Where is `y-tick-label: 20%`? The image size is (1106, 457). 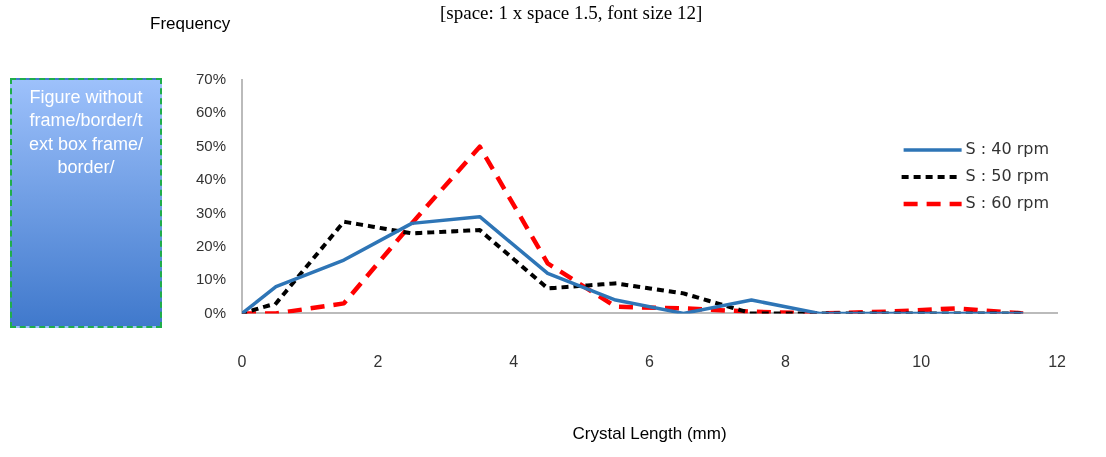
y-tick-label: 20% is located at coordinates (211, 245).